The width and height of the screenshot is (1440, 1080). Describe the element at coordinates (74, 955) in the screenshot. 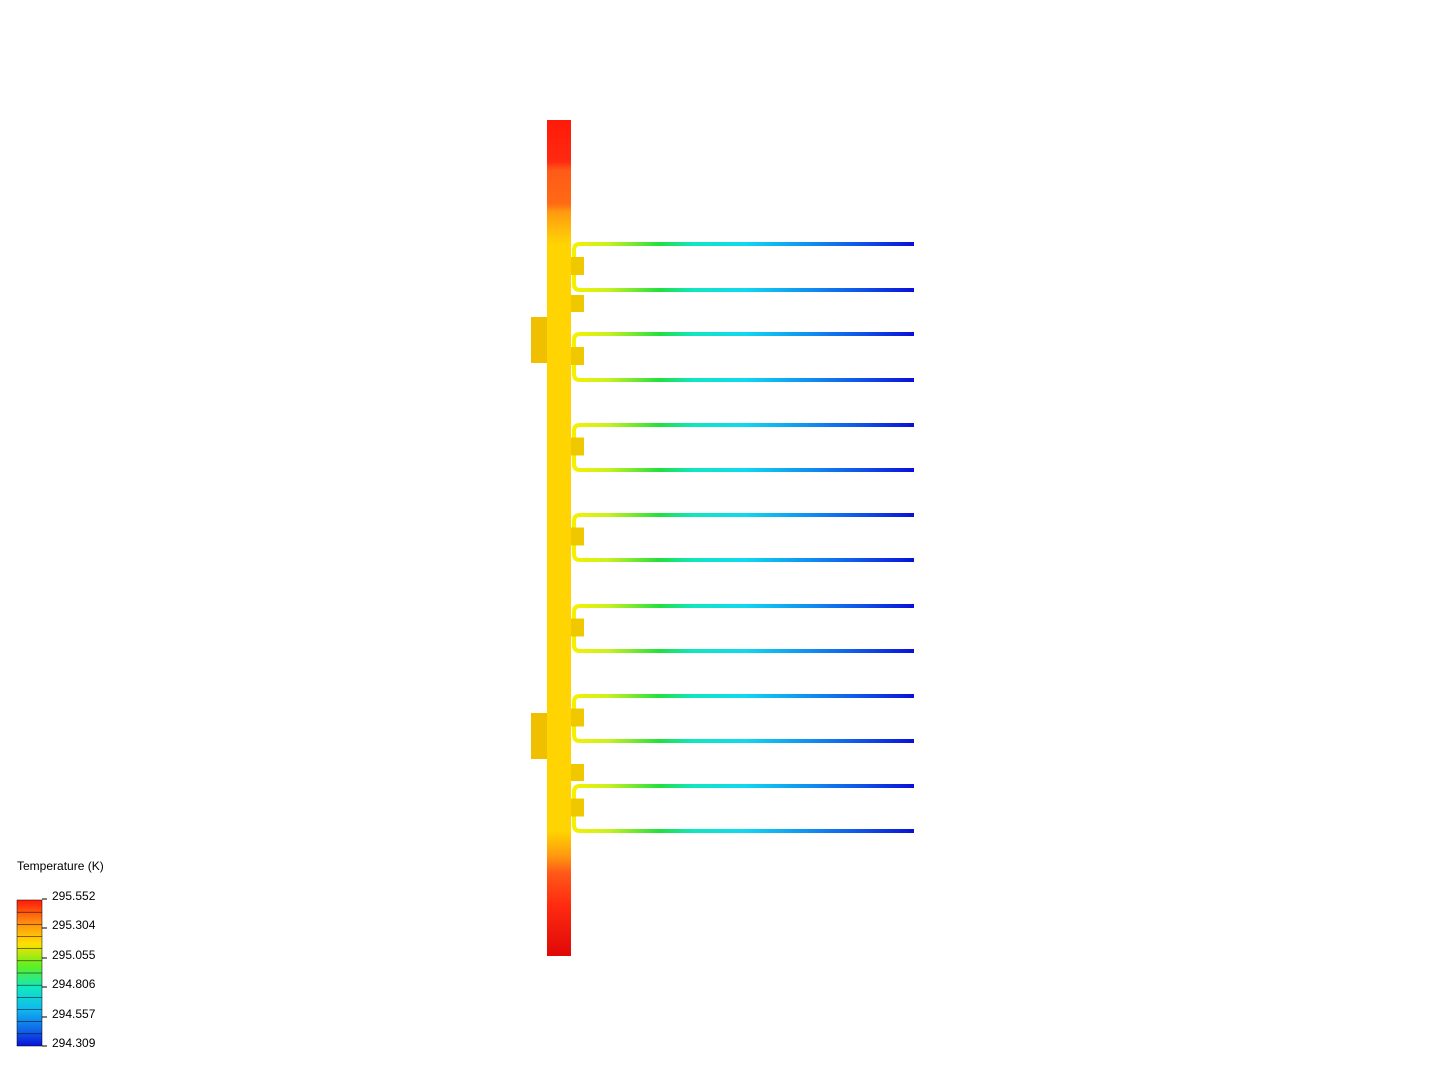

I see `legend-label: 295.055` at that location.